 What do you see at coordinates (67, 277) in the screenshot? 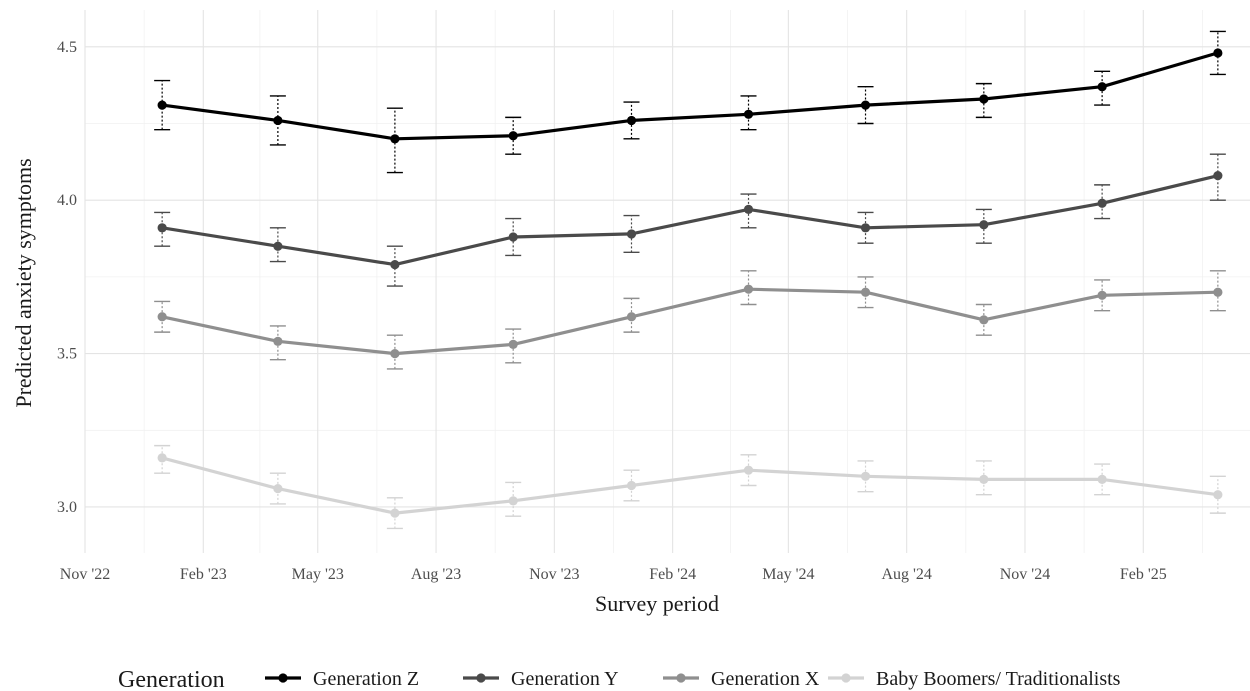
I see `y-axis-tick-labels: 3.0 3.5 4.0 4.5` at bounding box center [67, 277].